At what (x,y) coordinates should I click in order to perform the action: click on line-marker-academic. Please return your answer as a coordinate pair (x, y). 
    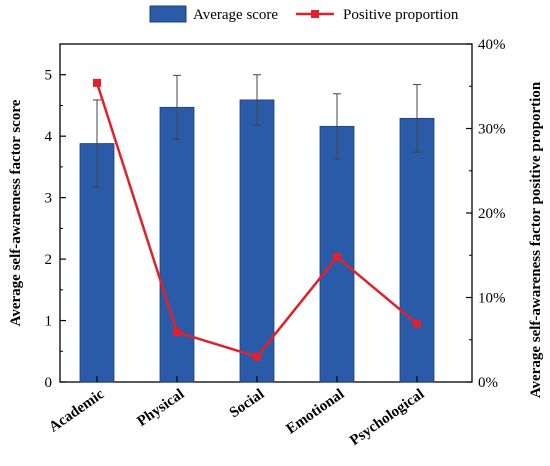
    Looking at the image, I should click on (97, 82).